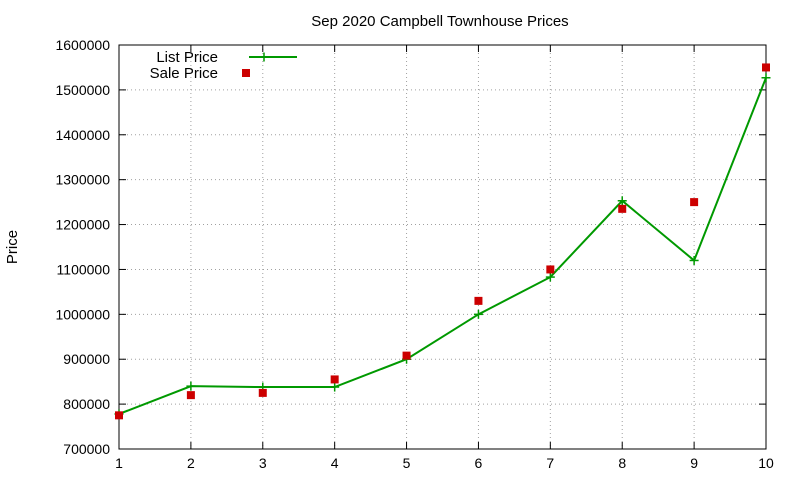 The image size is (800, 480). Describe the element at coordinates (119, 463) in the screenshot. I see `x-tick-label: 1` at that location.